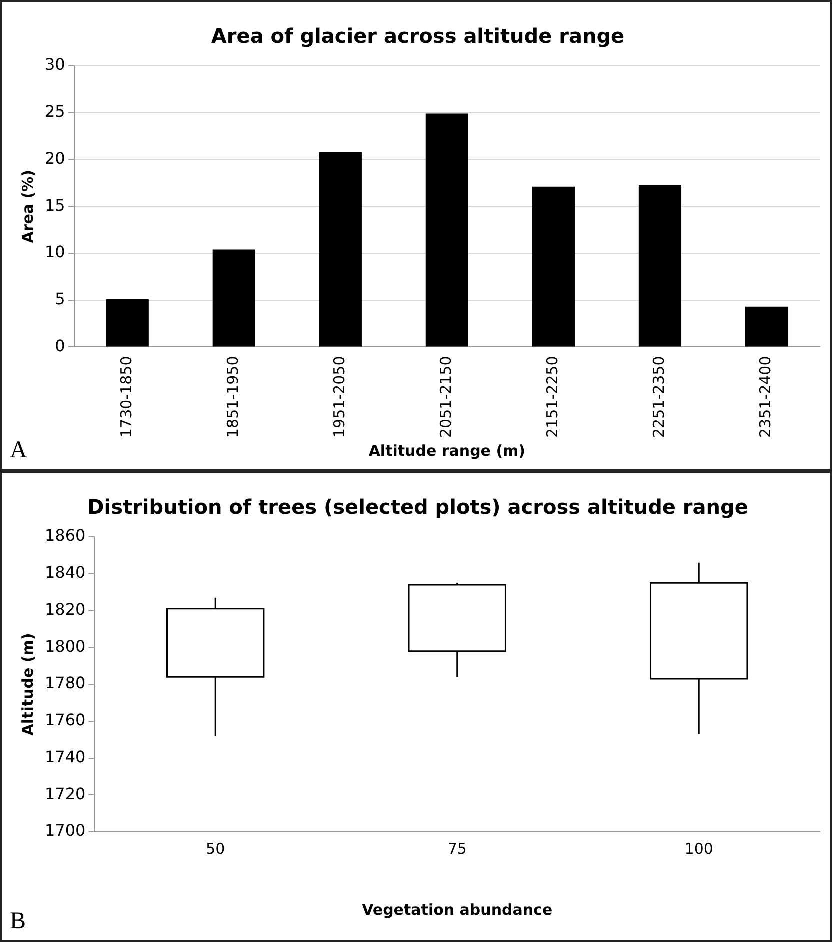 The width and height of the screenshot is (832, 942). Describe the element at coordinates (18, 921) in the screenshot. I see `text: B` at that location.